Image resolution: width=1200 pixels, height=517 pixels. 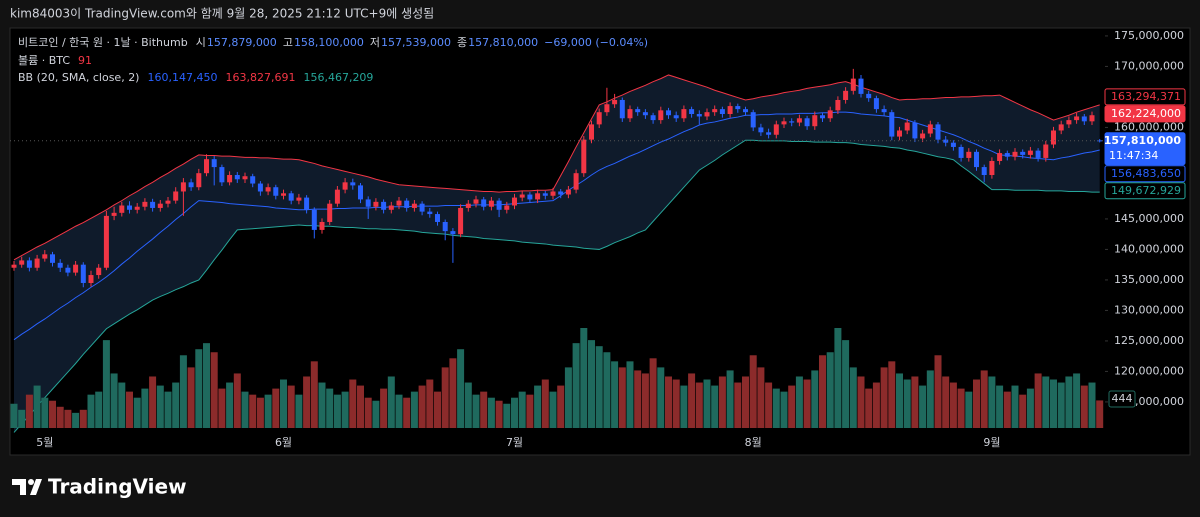 I want to click on legend-text: 고, so click(x=288, y=42).